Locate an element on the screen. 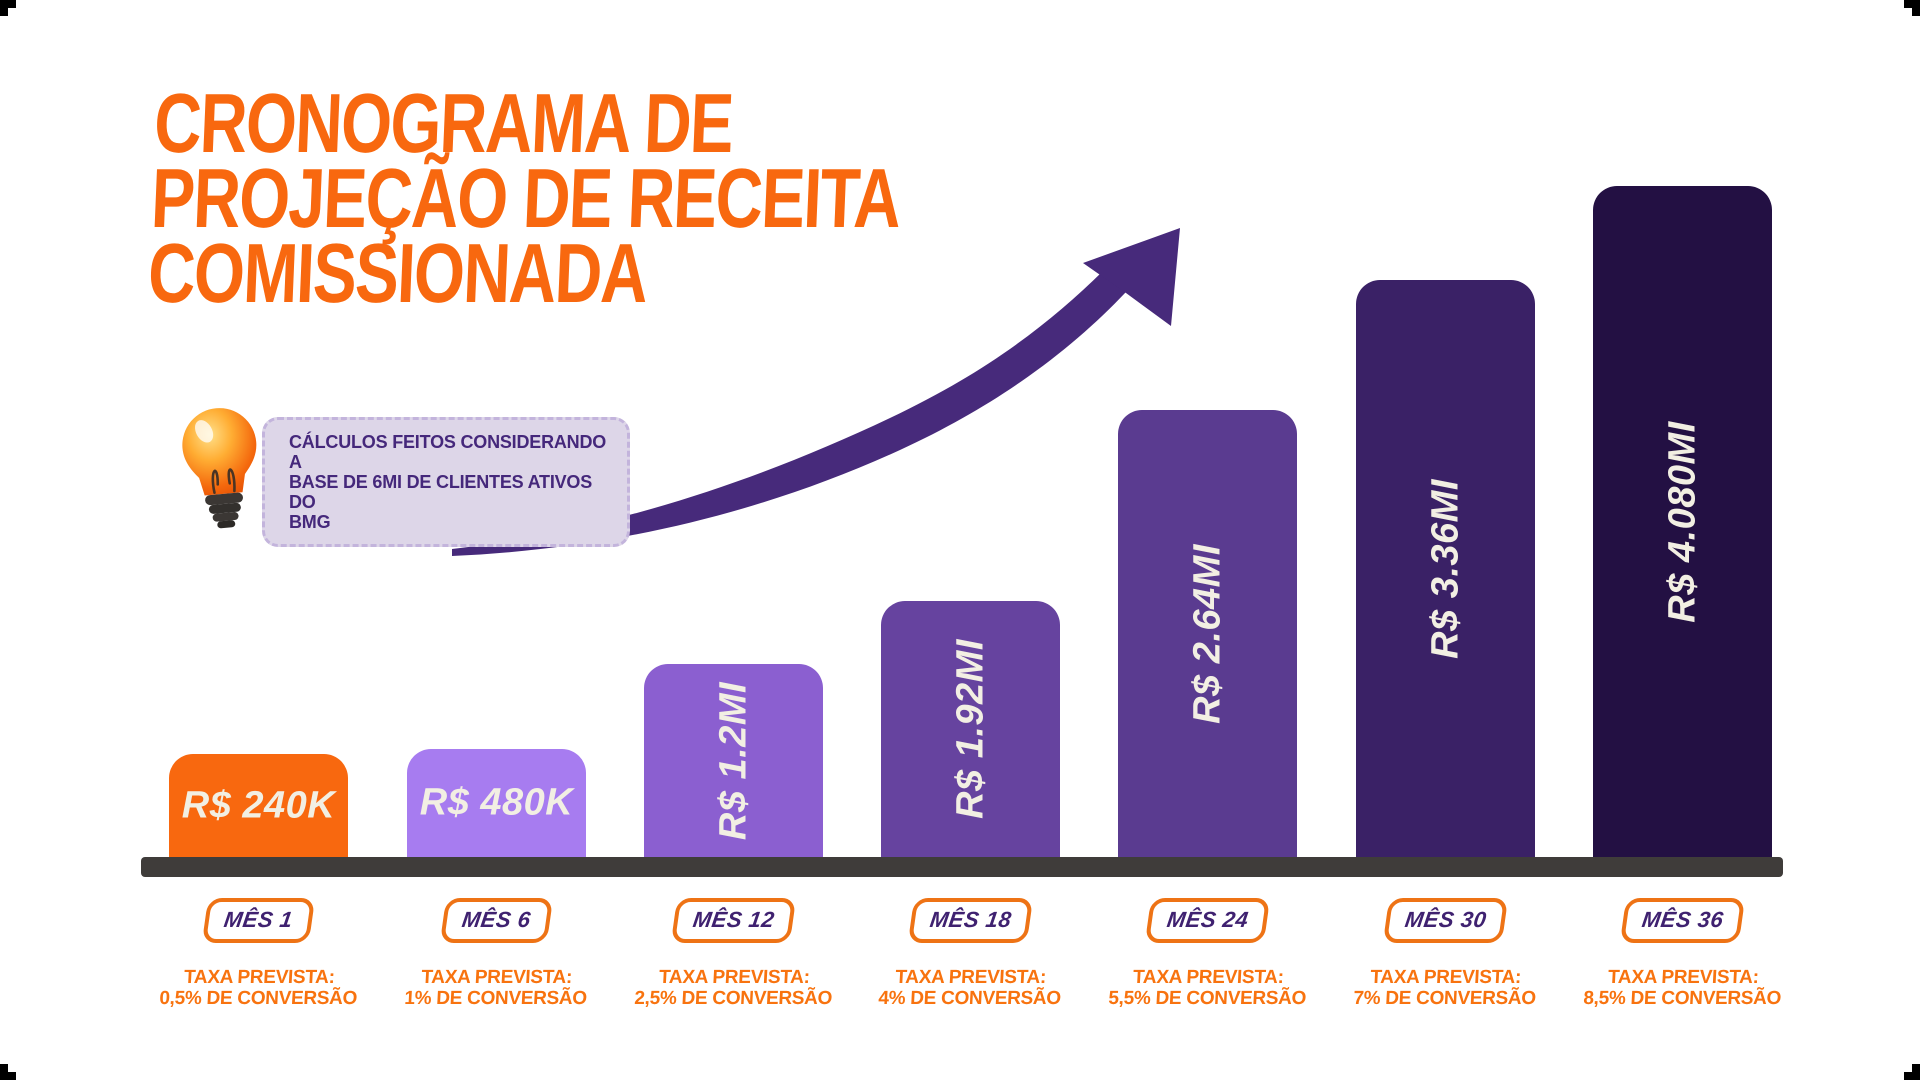 The height and width of the screenshot is (1080, 1920). axis-column-5: MÊS 24 TAXA PREVISTA: 5,5% DE CONVERSÃO is located at coordinates (1208, 953).